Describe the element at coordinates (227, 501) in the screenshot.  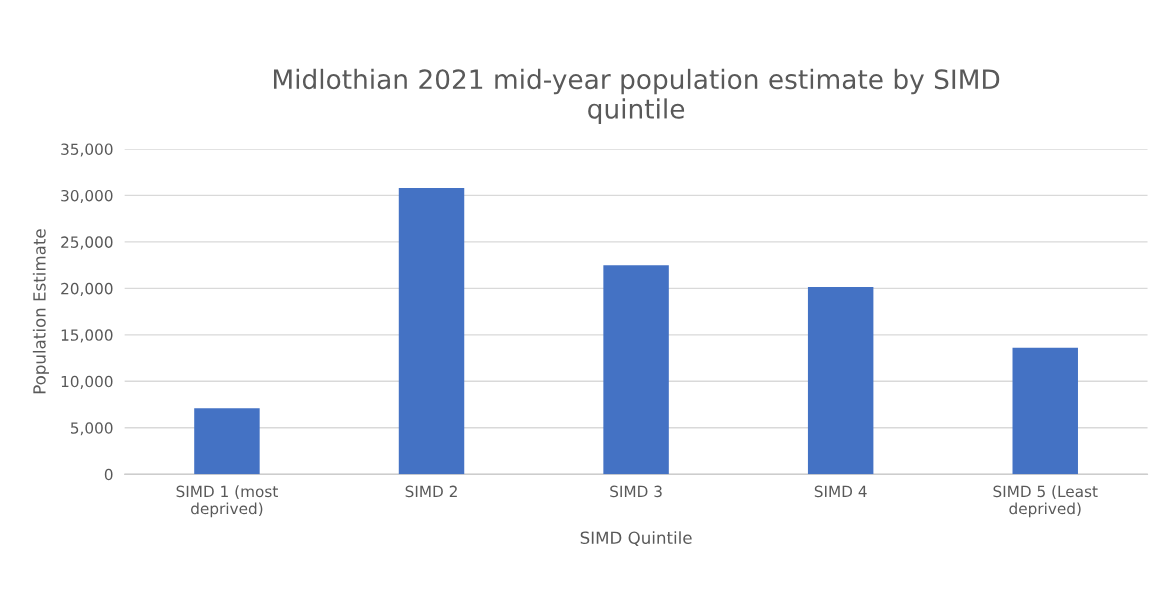
I see `x-tick-label: SIMD 1 (most deprived)` at that location.